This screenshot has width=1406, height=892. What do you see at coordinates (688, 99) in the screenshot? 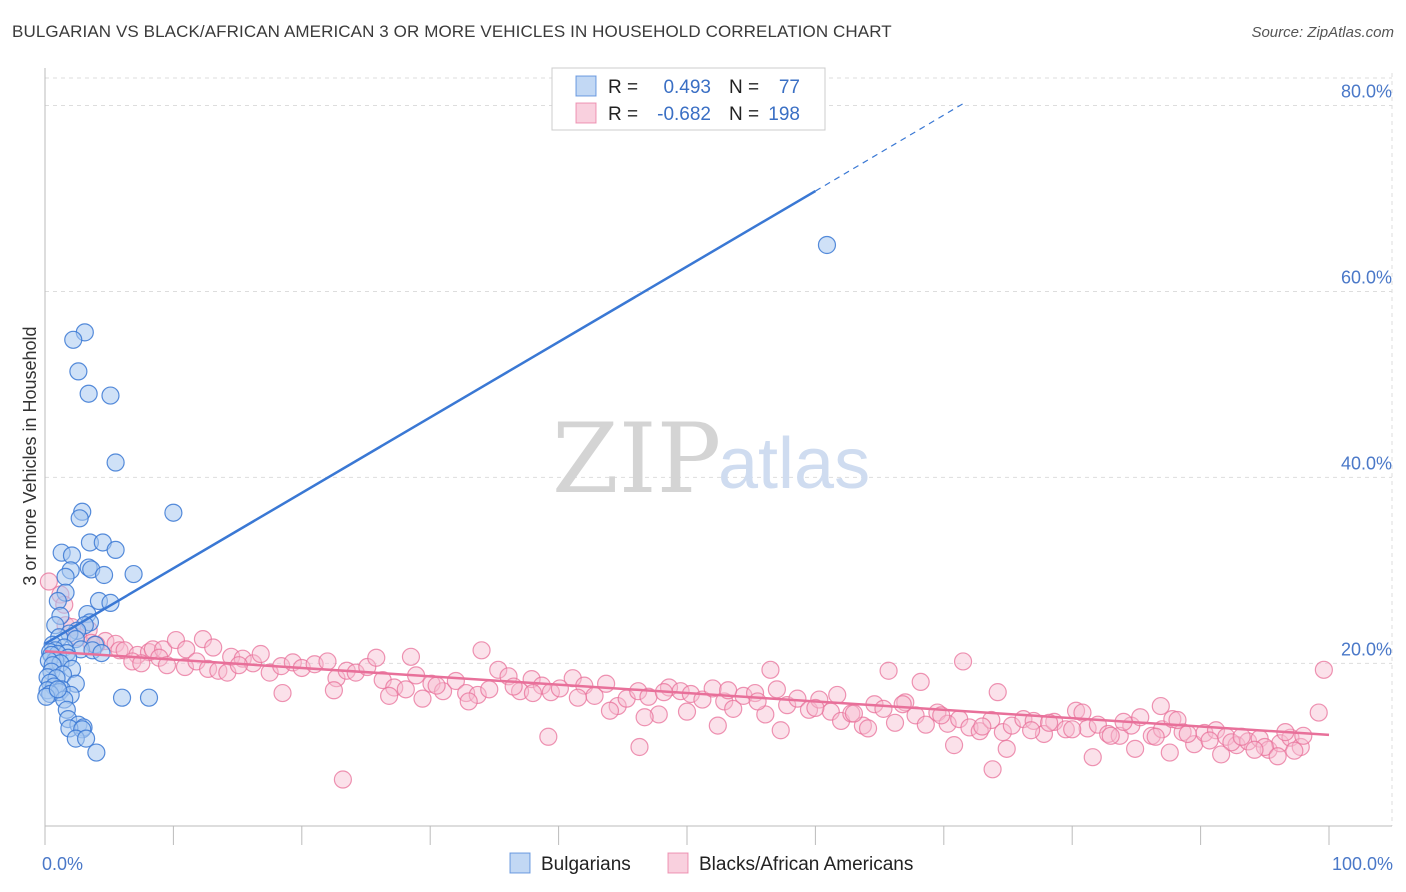
I see `correlation-legend: R = 0.493 N = 77 R = -0.682 N = 198` at bounding box center [688, 99].